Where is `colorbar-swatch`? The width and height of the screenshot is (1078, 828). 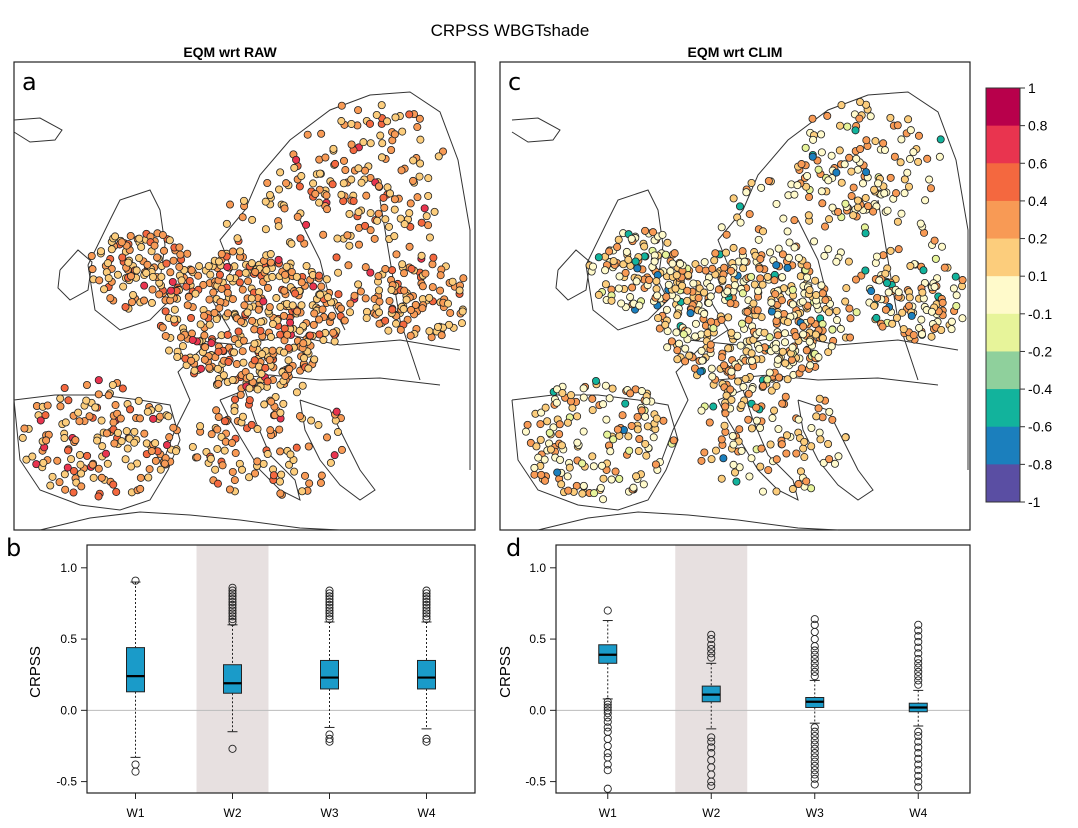
colorbar-swatch is located at coordinates (1003, 182).